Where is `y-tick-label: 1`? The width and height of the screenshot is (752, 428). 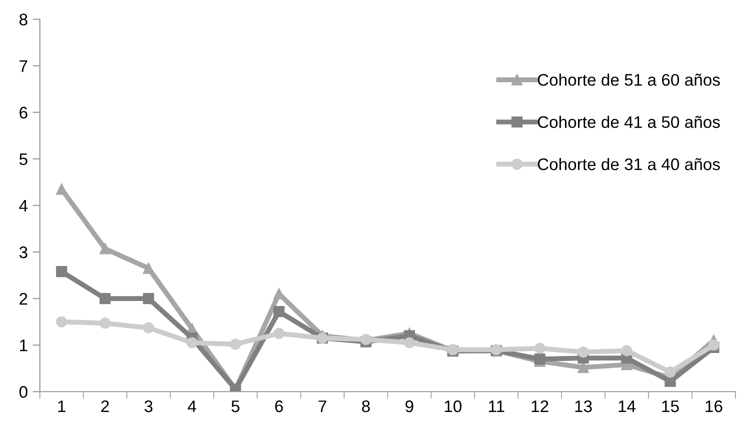 y-tick-label: 1 is located at coordinates (24, 346).